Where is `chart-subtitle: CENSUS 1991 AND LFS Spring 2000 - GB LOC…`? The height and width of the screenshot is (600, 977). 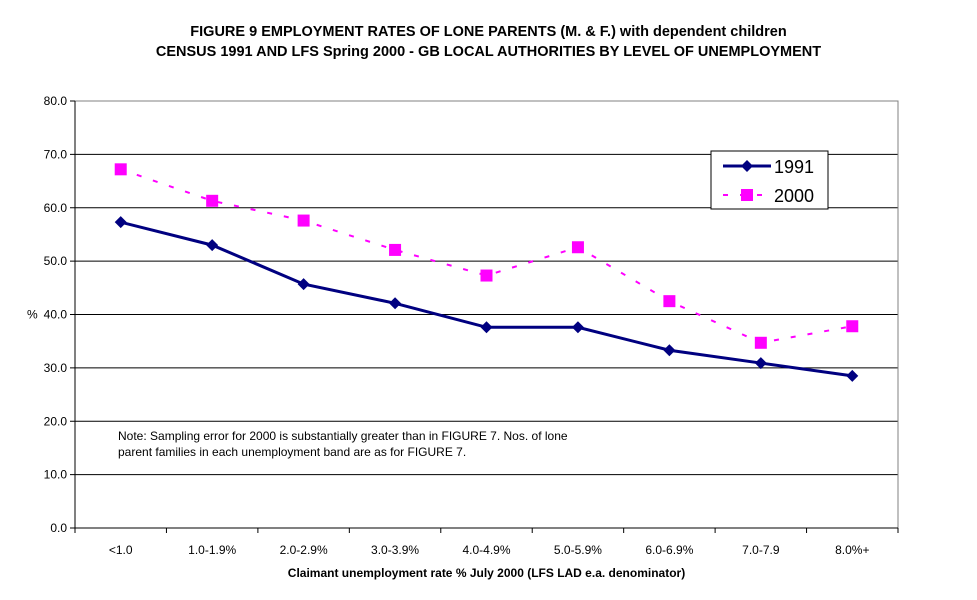
chart-subtitle: CENSUS 1991 AND LFS Spring 2000 - GB LOC… is located at coordinates (488, 52).